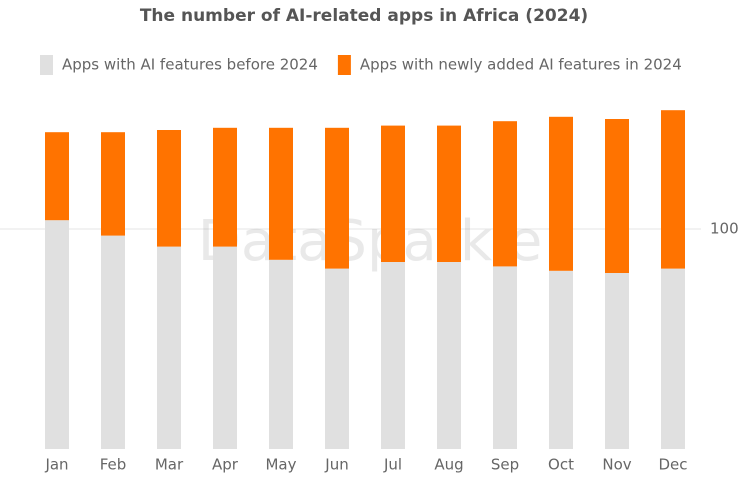 The image size is (748, 479). I want to click on x-tick-label: Nov, so click(616, 465).